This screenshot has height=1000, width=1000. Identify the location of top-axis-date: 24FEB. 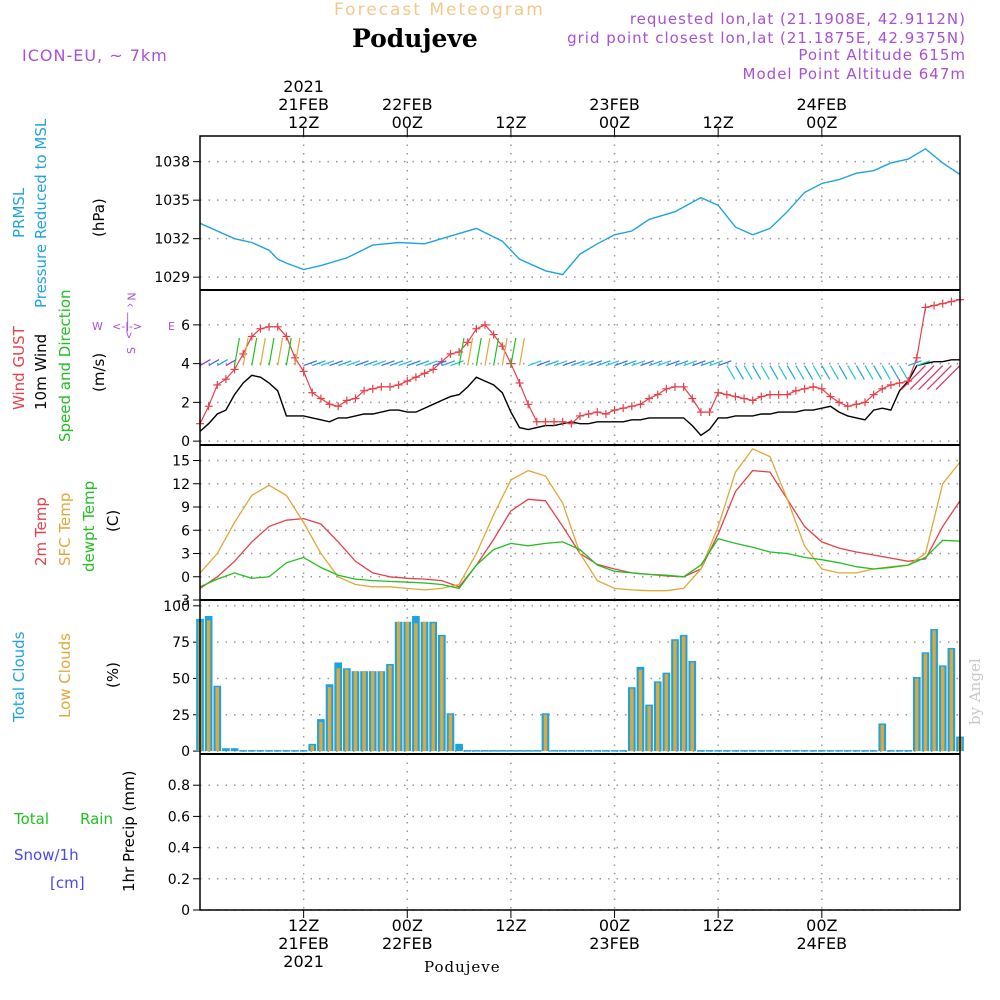
(821, 104).